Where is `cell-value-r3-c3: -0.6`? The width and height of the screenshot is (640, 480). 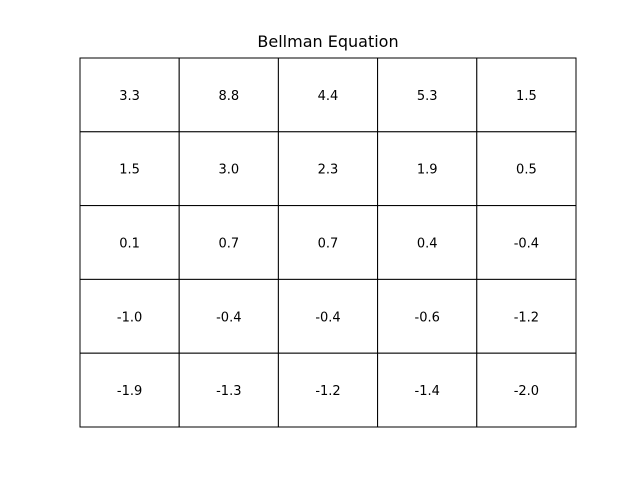 cell-value-r3-c3: -0.6 is located at coordinates (427, 317).